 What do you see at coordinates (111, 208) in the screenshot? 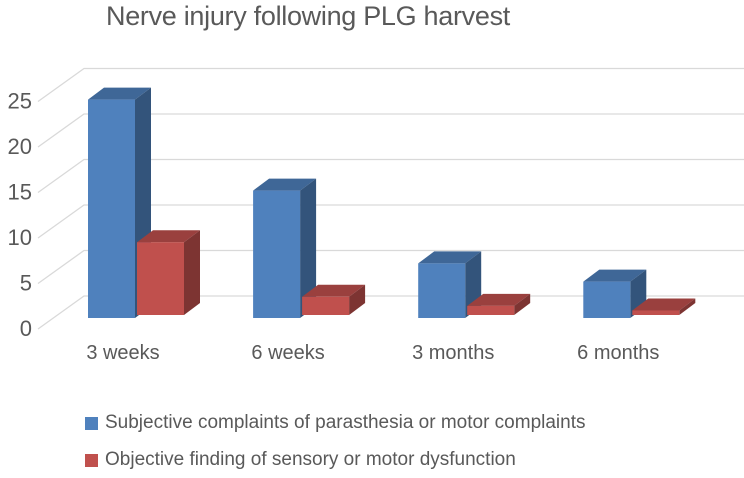
I see `bar-subjective-3-weeks-front-face` at bounding box center [111, 208].